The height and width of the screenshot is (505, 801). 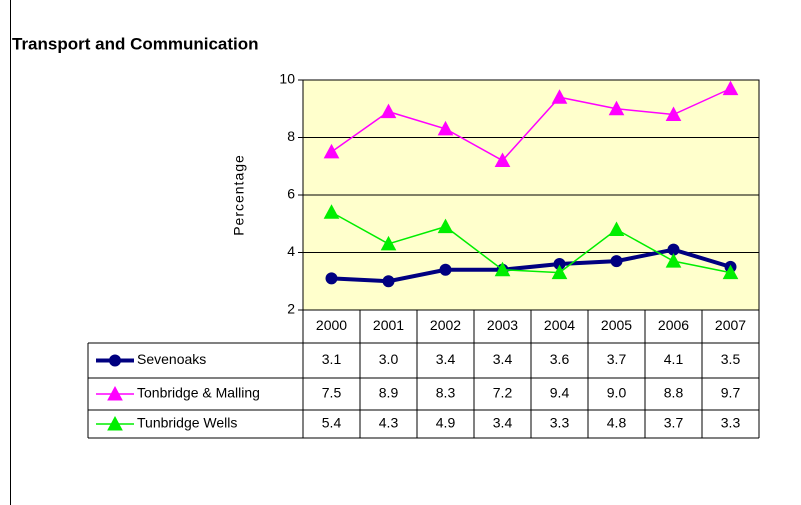 What do you see at coordinates (332, 359) in the screenshot?
I see `table-cell: 3.1` at bounding box center [332, 359].